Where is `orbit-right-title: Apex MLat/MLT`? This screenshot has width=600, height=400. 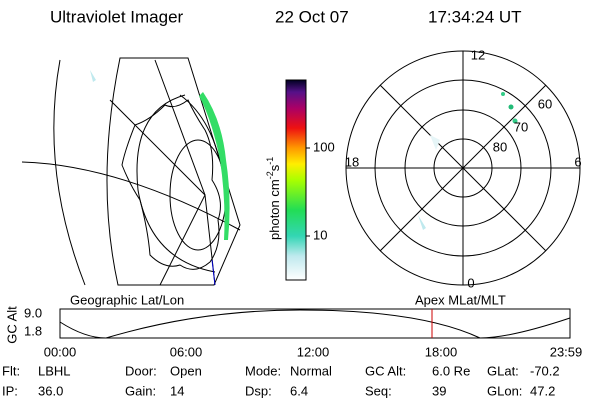 orbit-right-title: Apex MLat/MLT is located at coordinates (460, 299).